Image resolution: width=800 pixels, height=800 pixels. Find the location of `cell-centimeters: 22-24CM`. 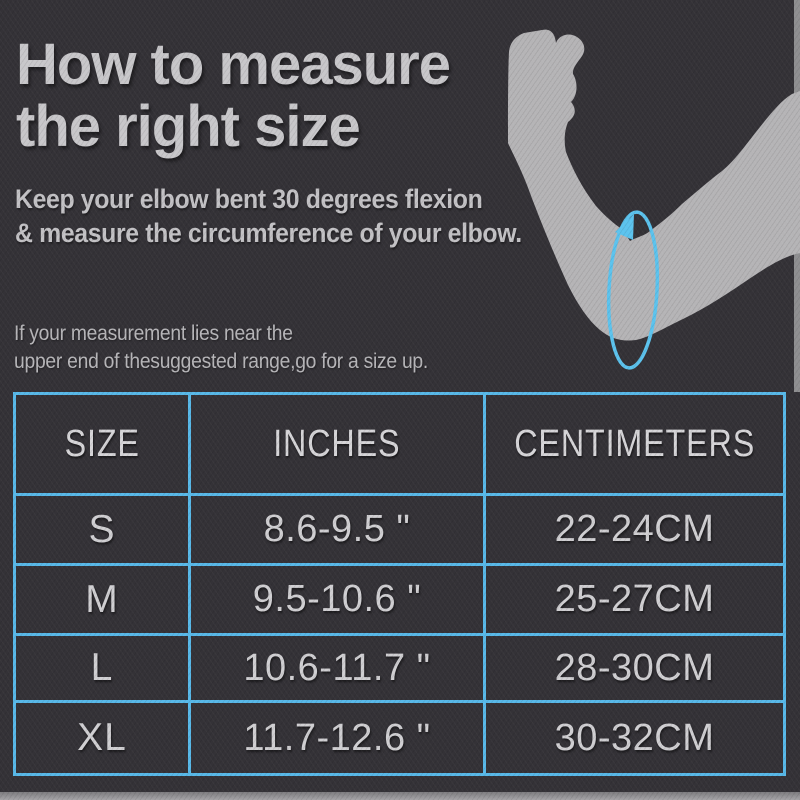

cell-centimeters: 22-24CM is located at coordinates (634, 529).